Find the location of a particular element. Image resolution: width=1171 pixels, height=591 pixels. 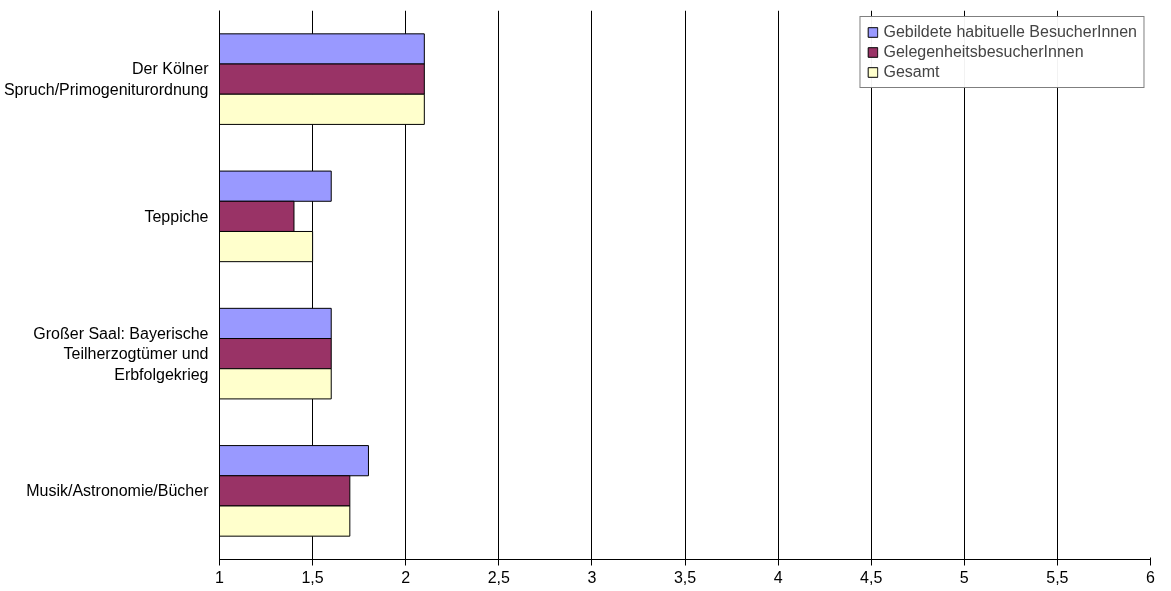

x-tick-label: 5,5 is located at coordinates (1057, 577).